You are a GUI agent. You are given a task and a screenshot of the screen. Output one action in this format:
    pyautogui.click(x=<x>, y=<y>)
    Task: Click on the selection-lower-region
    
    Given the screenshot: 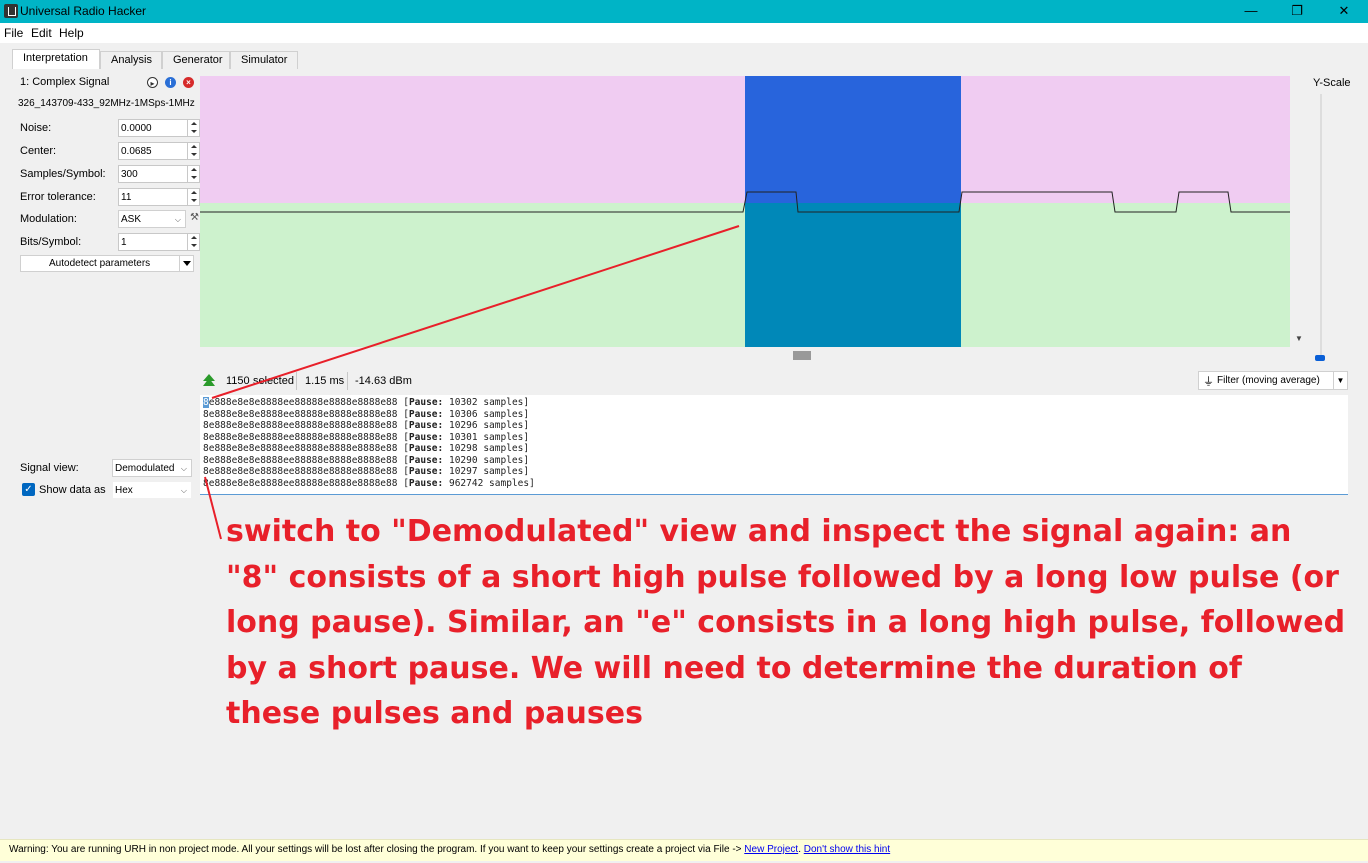 What is the action you would take?
    pyautogui.click(x=853, y=275)
    